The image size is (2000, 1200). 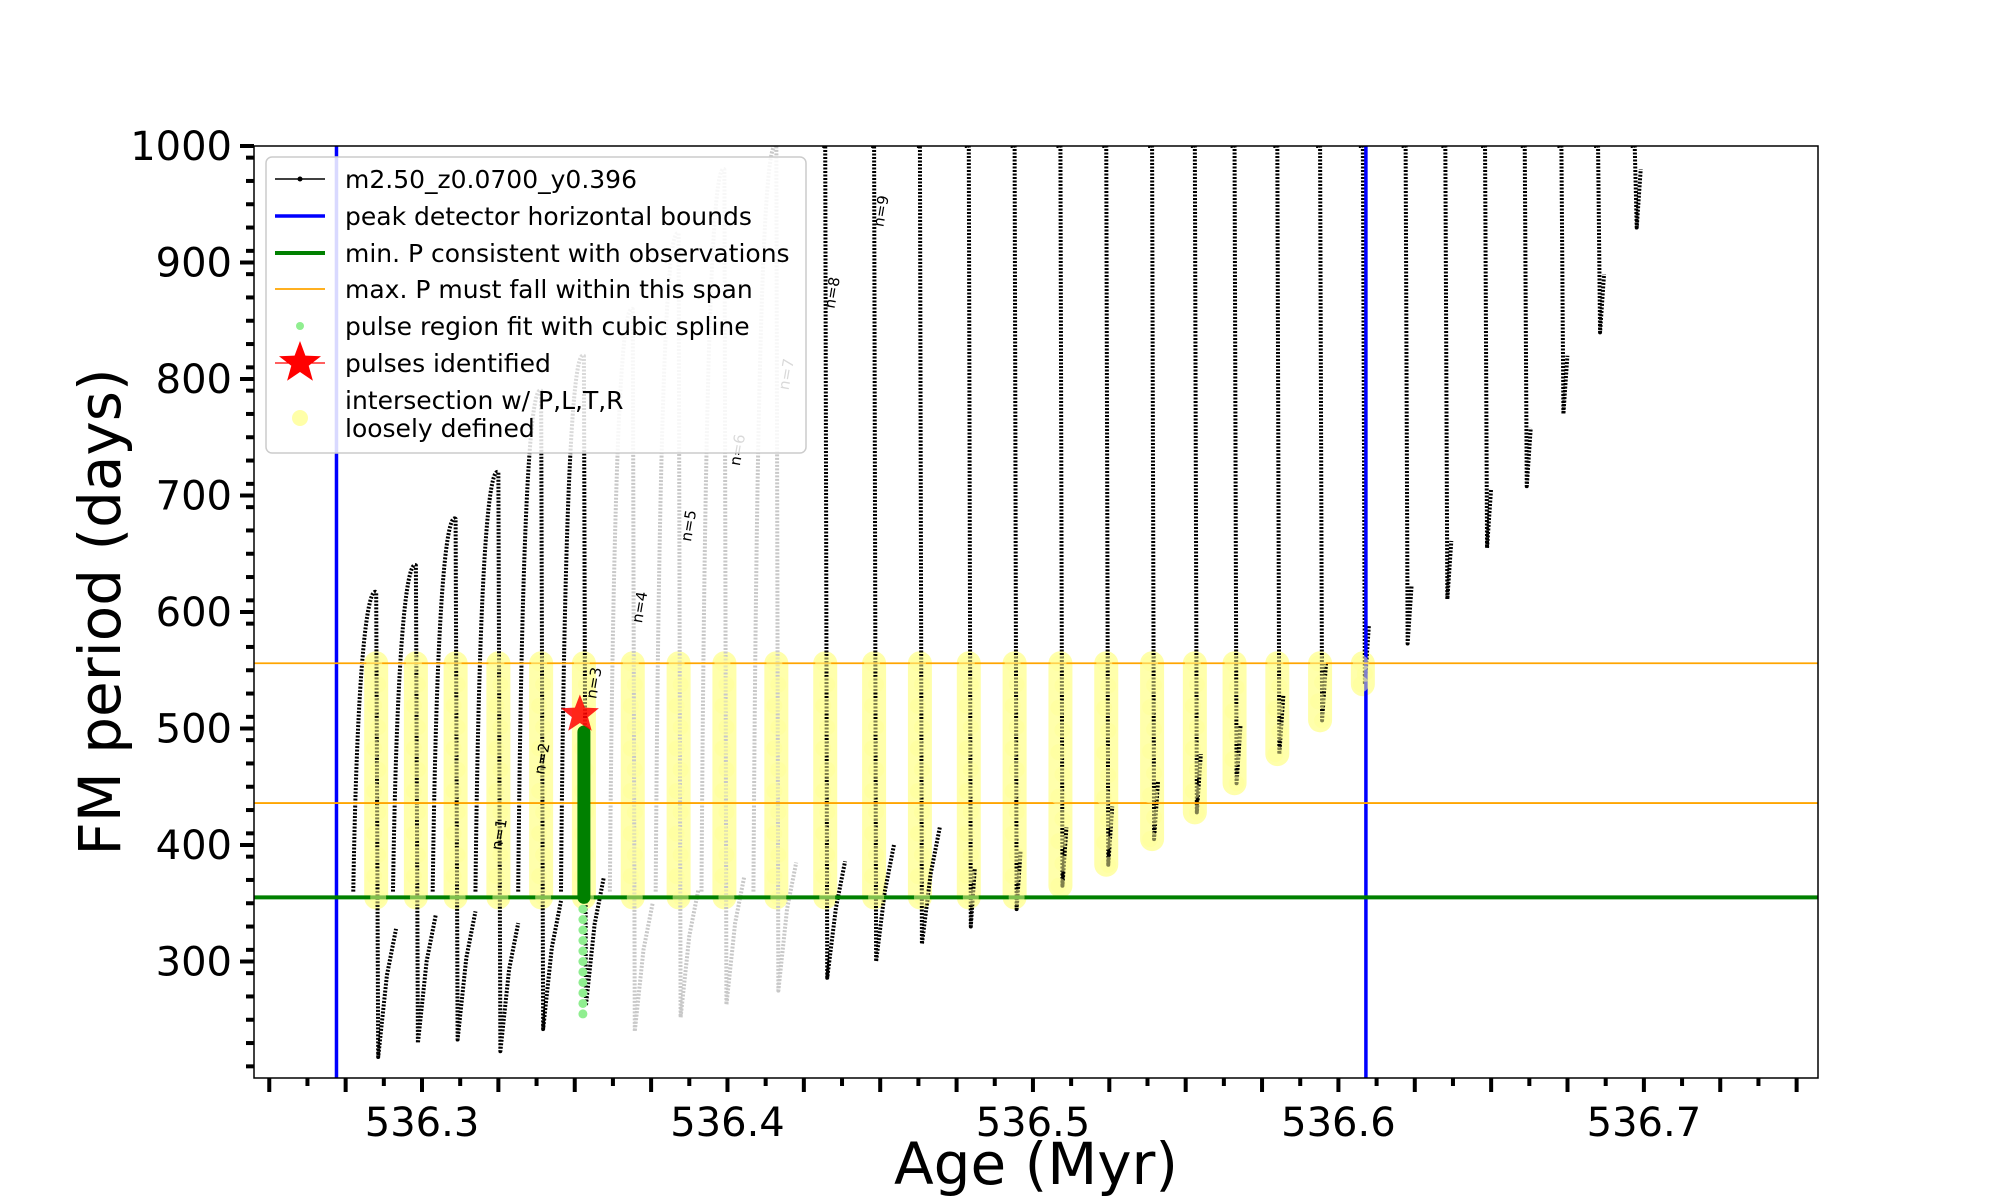 I want to click on x-axis-label: Age (Myr), so click(x=1036, y=1164).